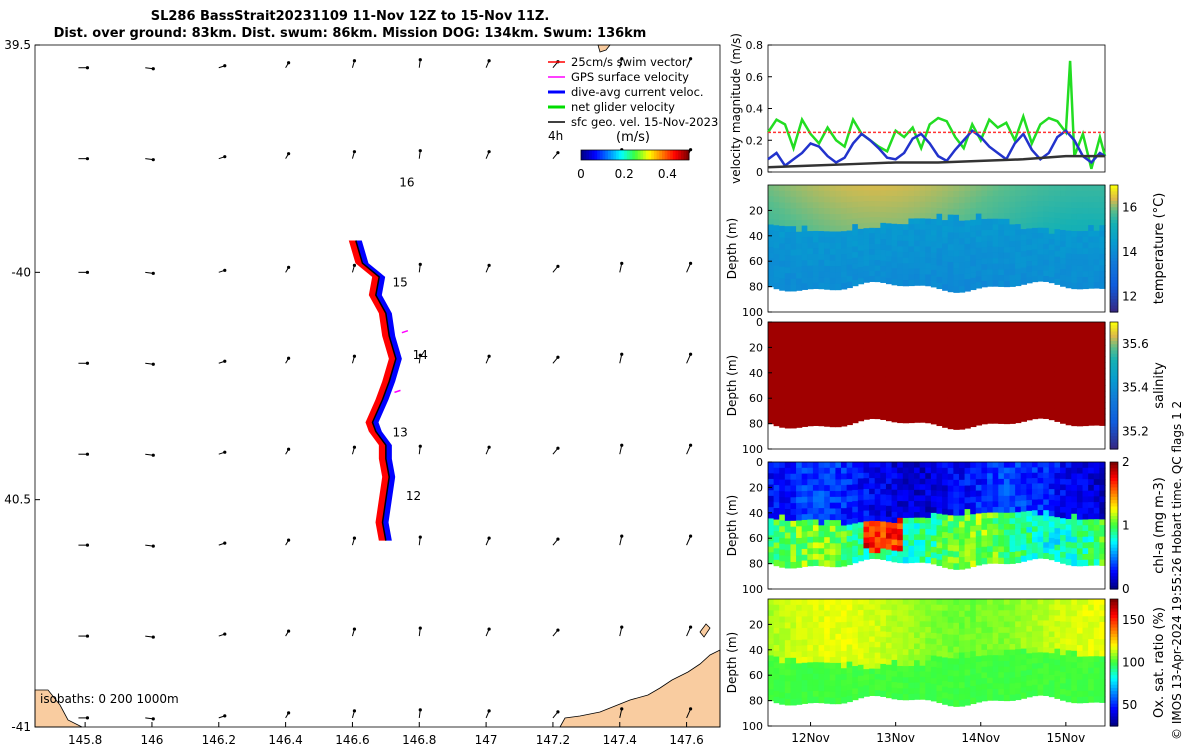 The height and width of the screenshot is (750, 1200). Describe the element at coordinates (420, 355) in the screenshot. I see `day-label: 14` at that location.